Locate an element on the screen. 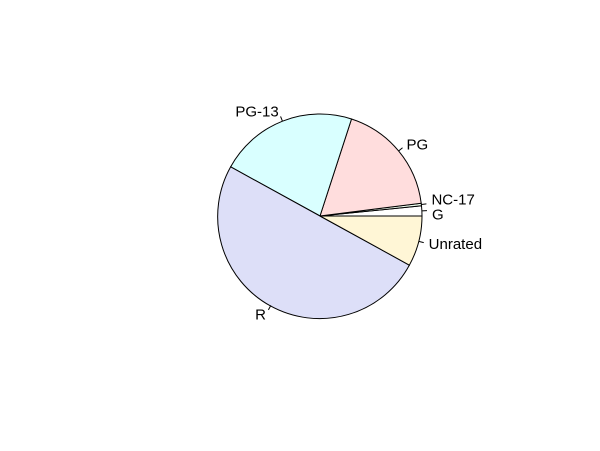  slice-label-unrated: Unrated is located at coordinates (455, 244).